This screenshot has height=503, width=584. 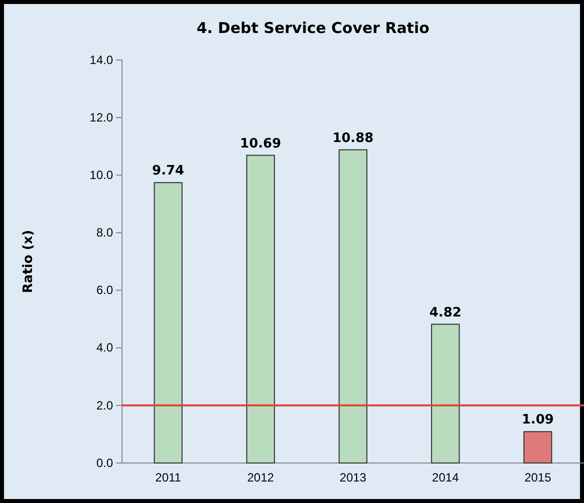 What do you see at coordinates (105, 347) in the screenshot?
I see `y-tick-label: 4.0` at bounding box center [105, 347].